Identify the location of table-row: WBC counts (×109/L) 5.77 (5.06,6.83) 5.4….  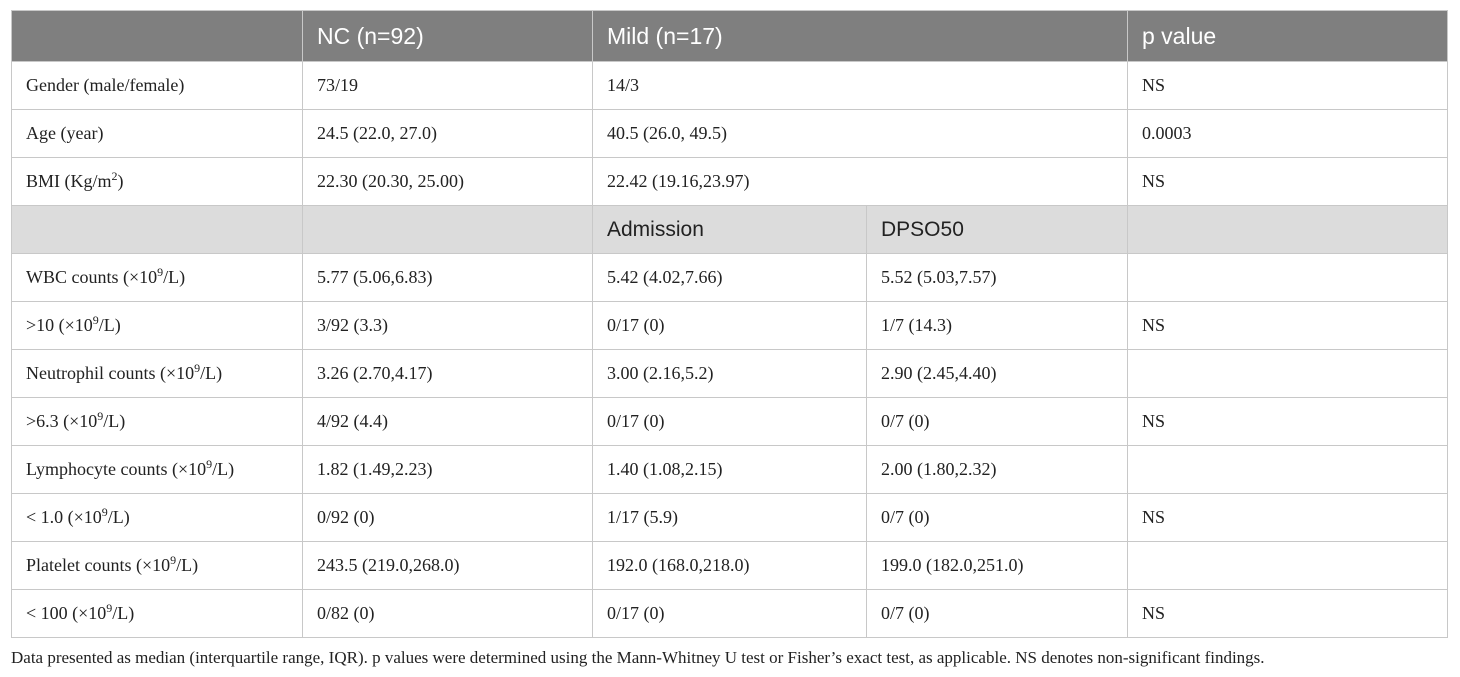
(729, 277).